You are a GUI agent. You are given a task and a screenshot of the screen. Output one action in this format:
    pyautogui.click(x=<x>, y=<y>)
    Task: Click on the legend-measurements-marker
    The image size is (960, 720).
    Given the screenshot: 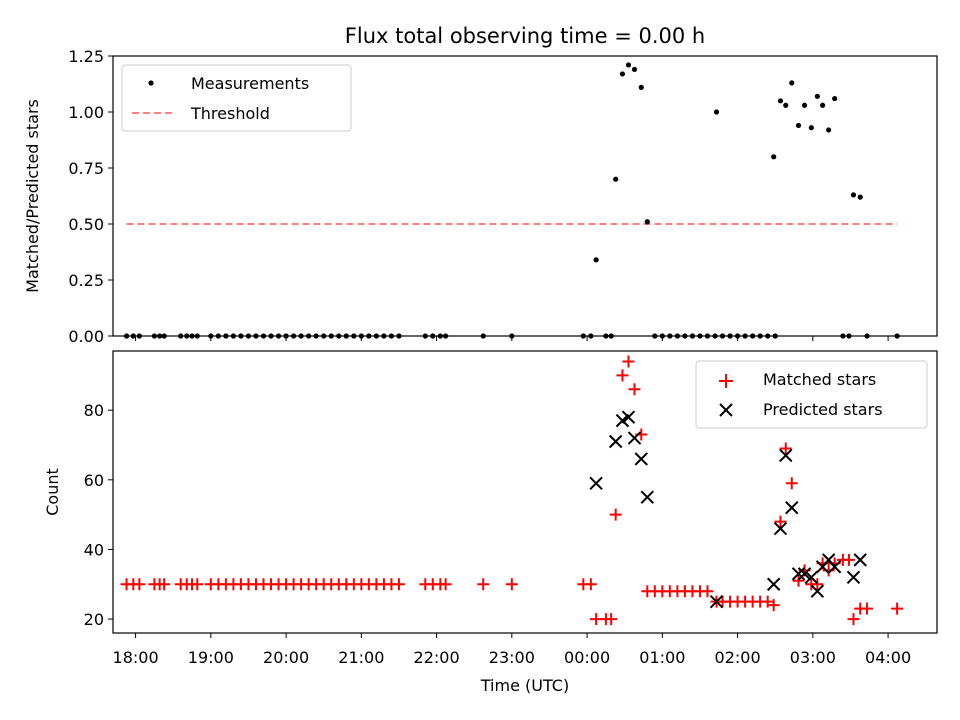 What is the action you would take?
    pyautogui.click(x=151, y=83)
    